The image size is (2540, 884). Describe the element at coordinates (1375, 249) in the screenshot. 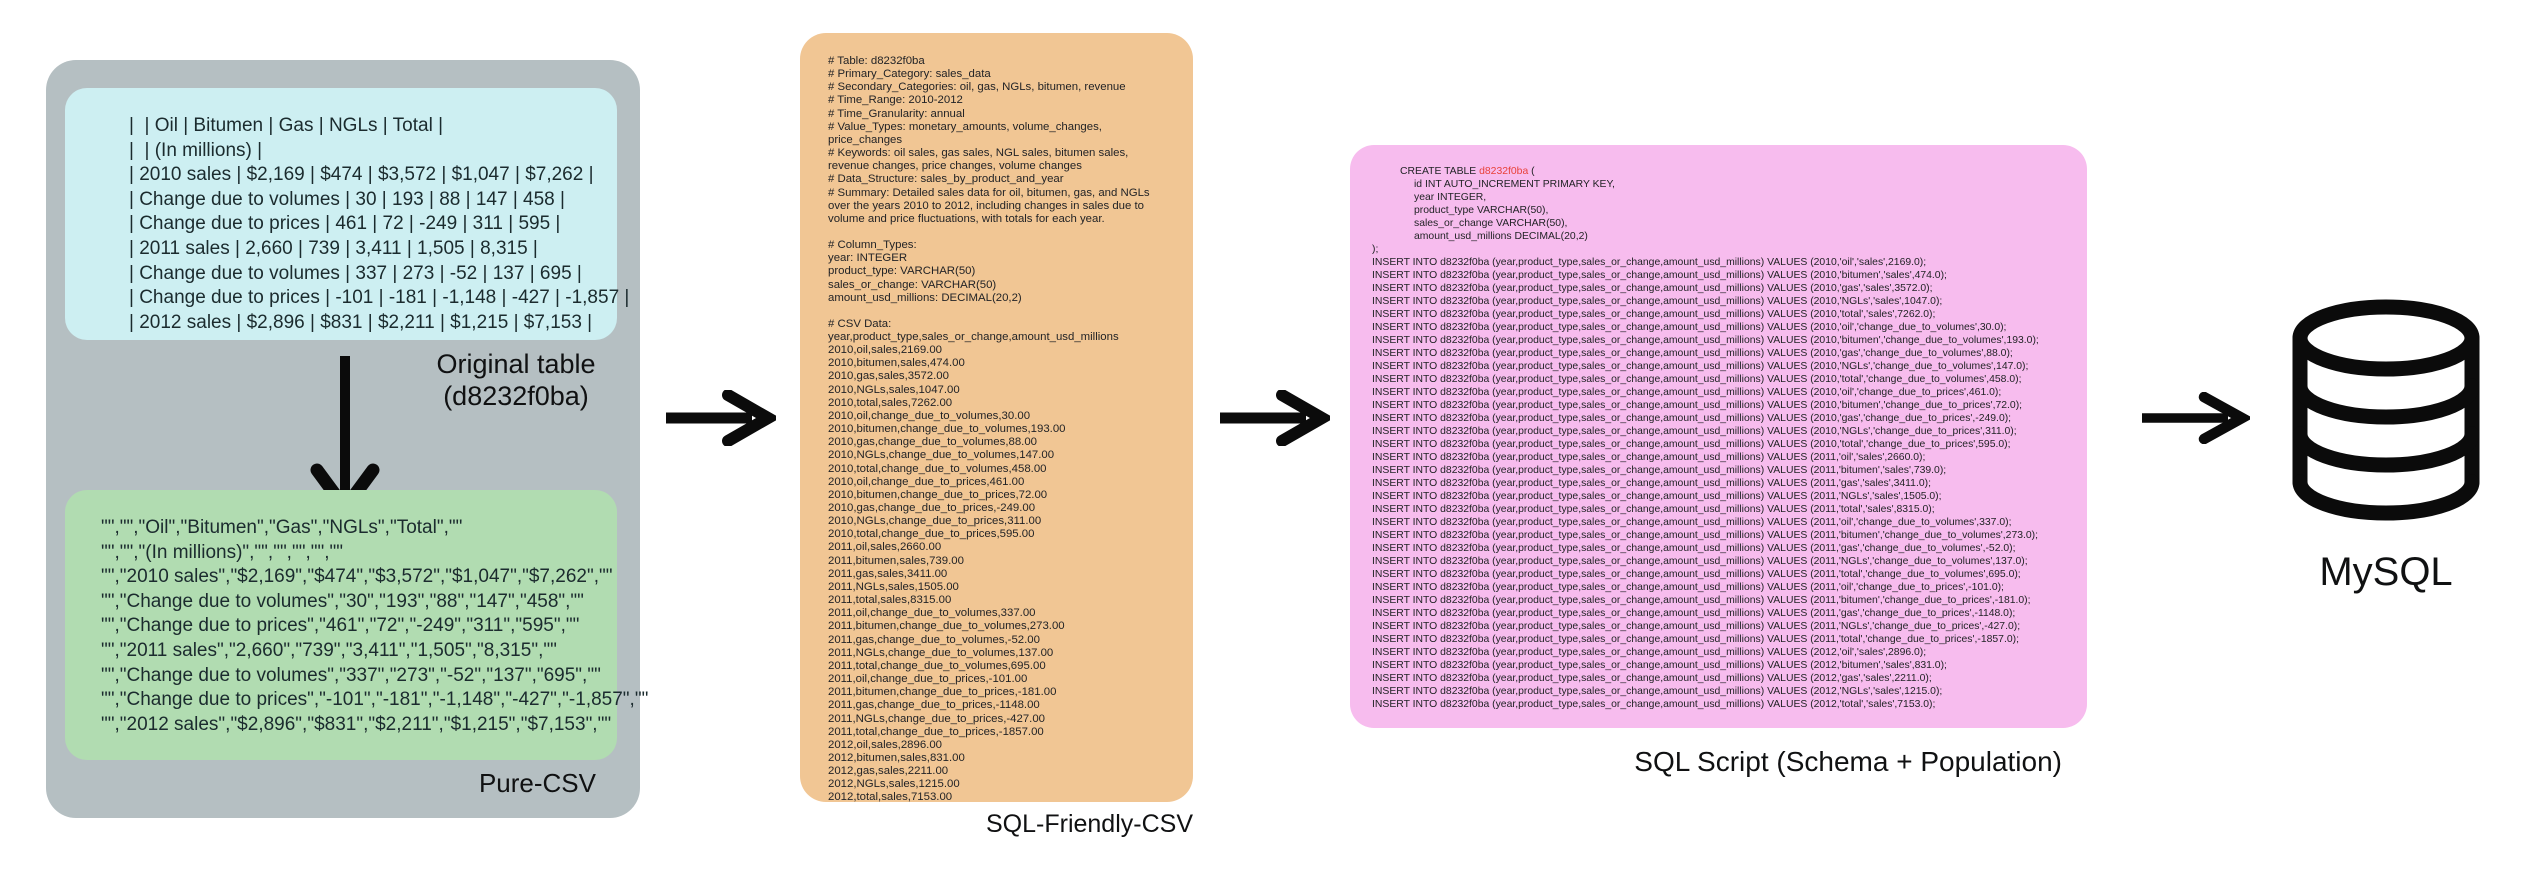

I see `sql-create-close: );` at that location.